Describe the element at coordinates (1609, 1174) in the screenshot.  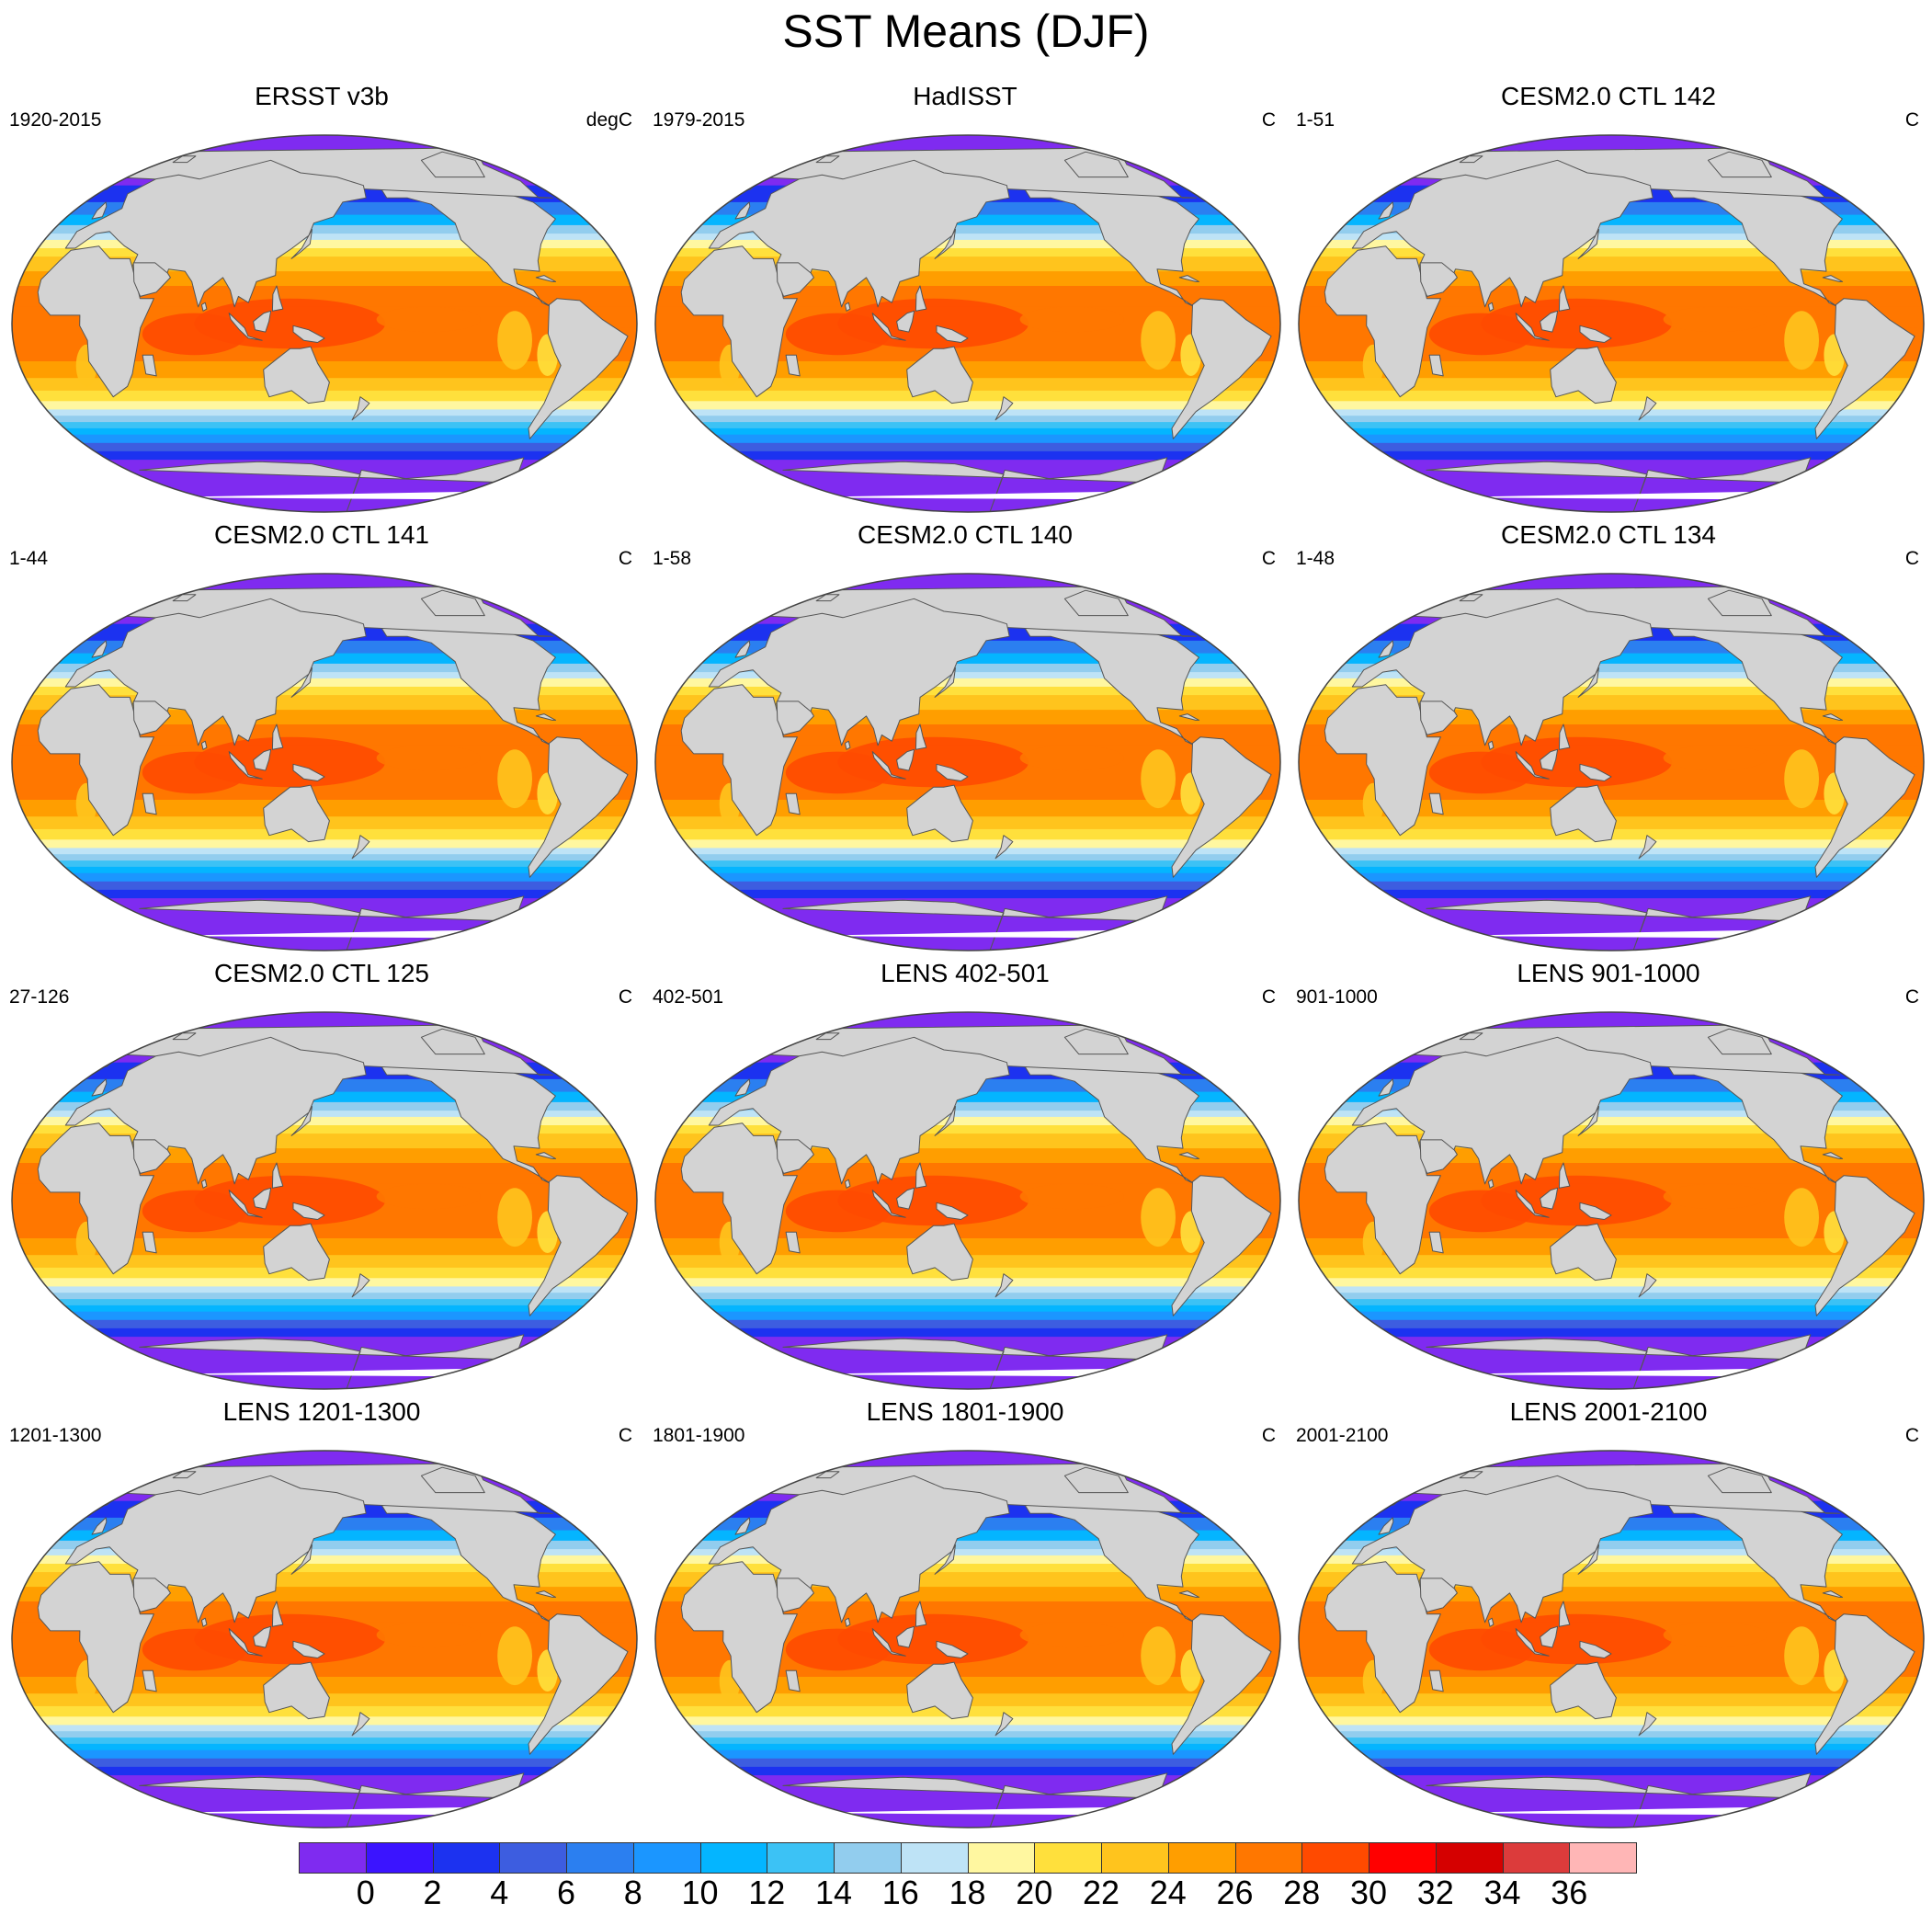
I see `map-panel: LENS 901-1000 901-1000 C` at that location.